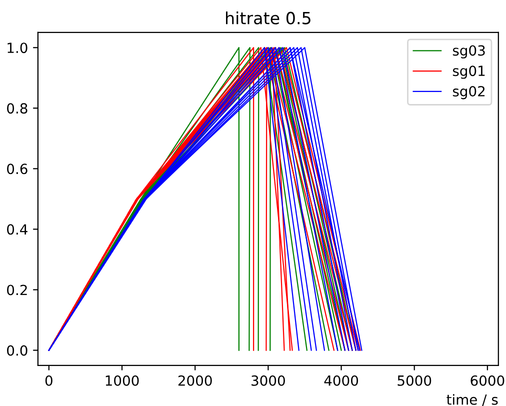  Describe the element at coordinates (415, 380) in the screenshot. I see `x-tick-label: 5000` at that location.